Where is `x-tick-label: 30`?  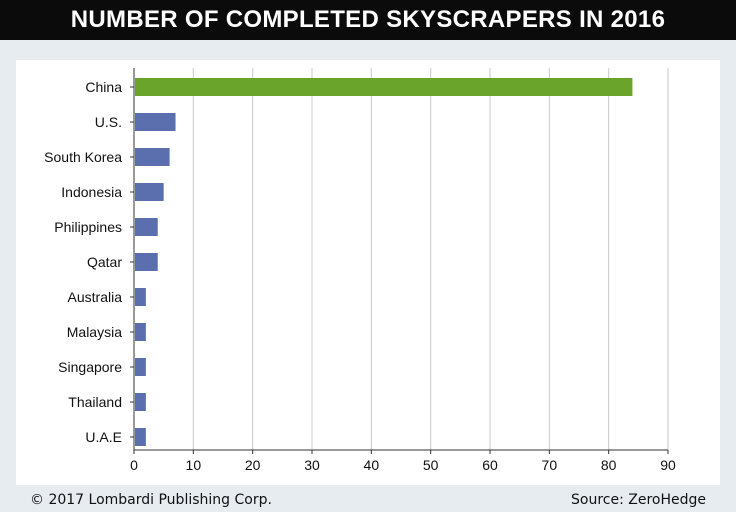 x-tick-label: 30 is located at coordinates (312, 465).